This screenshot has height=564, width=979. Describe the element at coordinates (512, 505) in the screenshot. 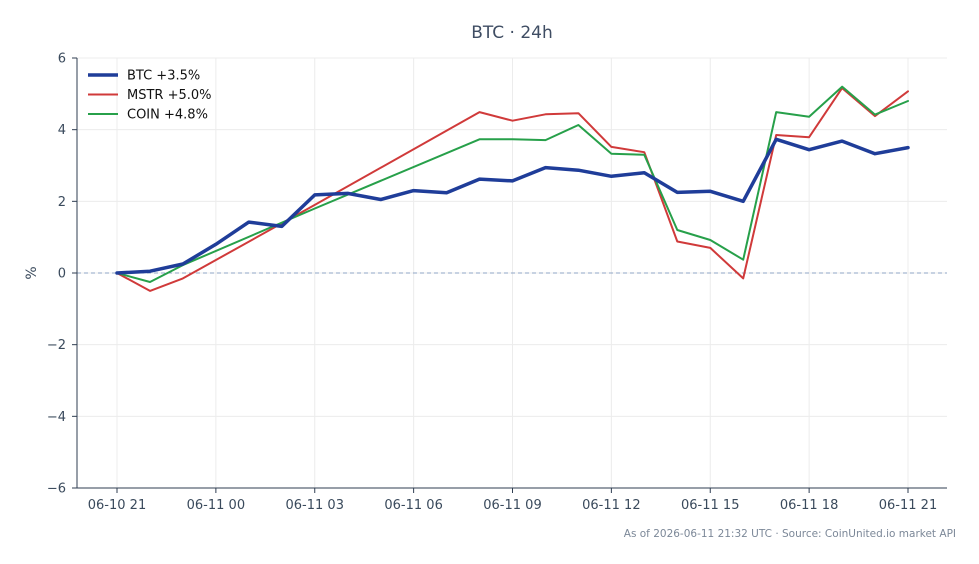

I see `x-tick-label: 06-11 09` at that location.